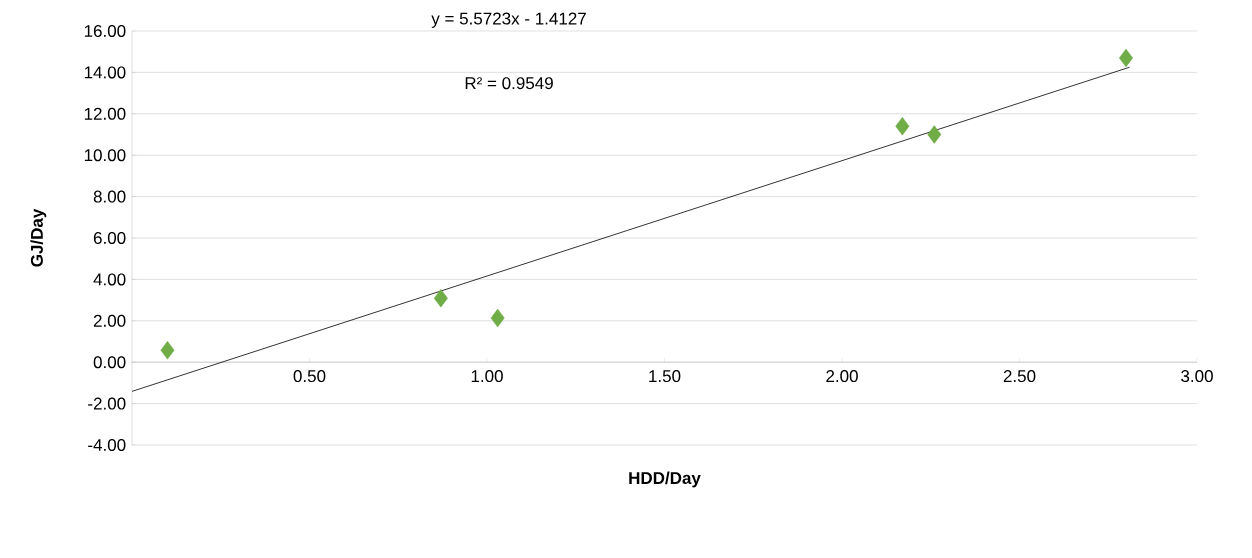 This screenshot has height=558, width=1252. Describe the element at coordinates (109, 279) in the screenshot. I see `y-tick-label: 4.00` at that location.